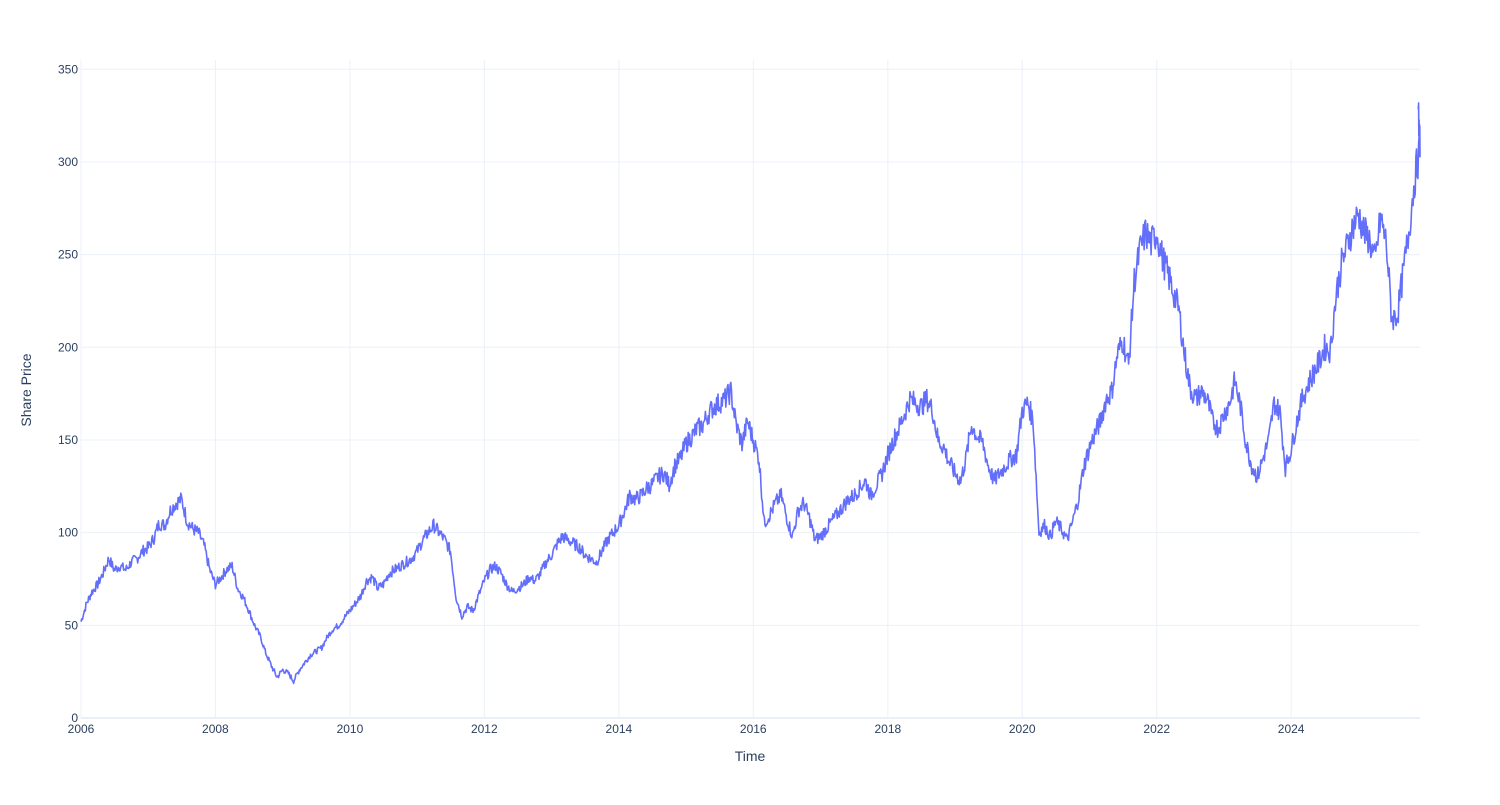  I want to click on y-tick-label: 50, so click(72, 625).